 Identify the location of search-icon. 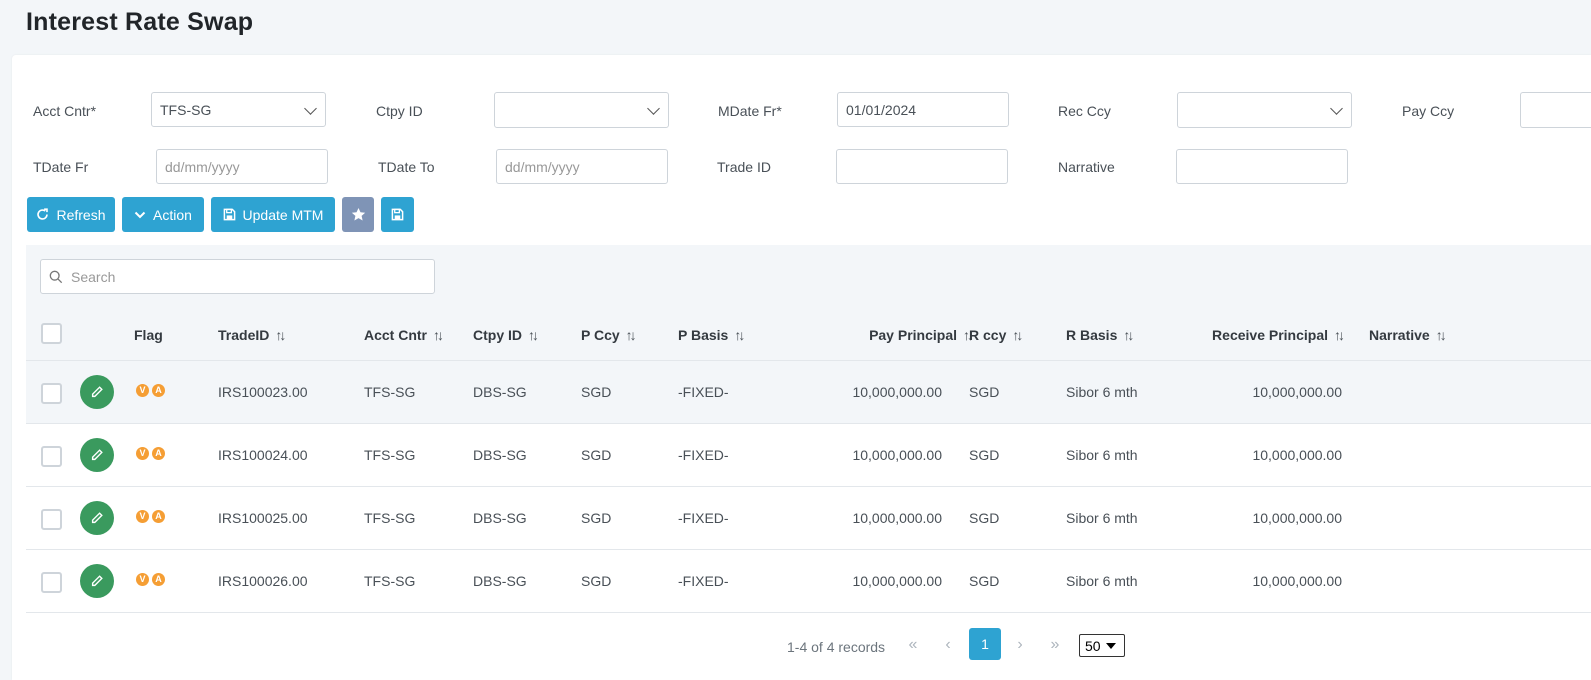
(56, 276).